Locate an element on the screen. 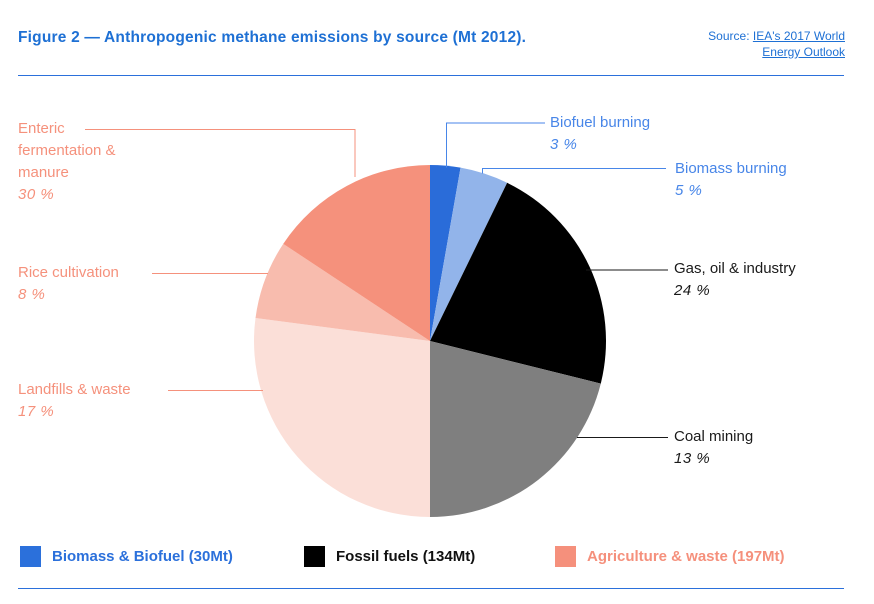  legend-swatch-biomass-biofuel is located at coordinates (30, 556).